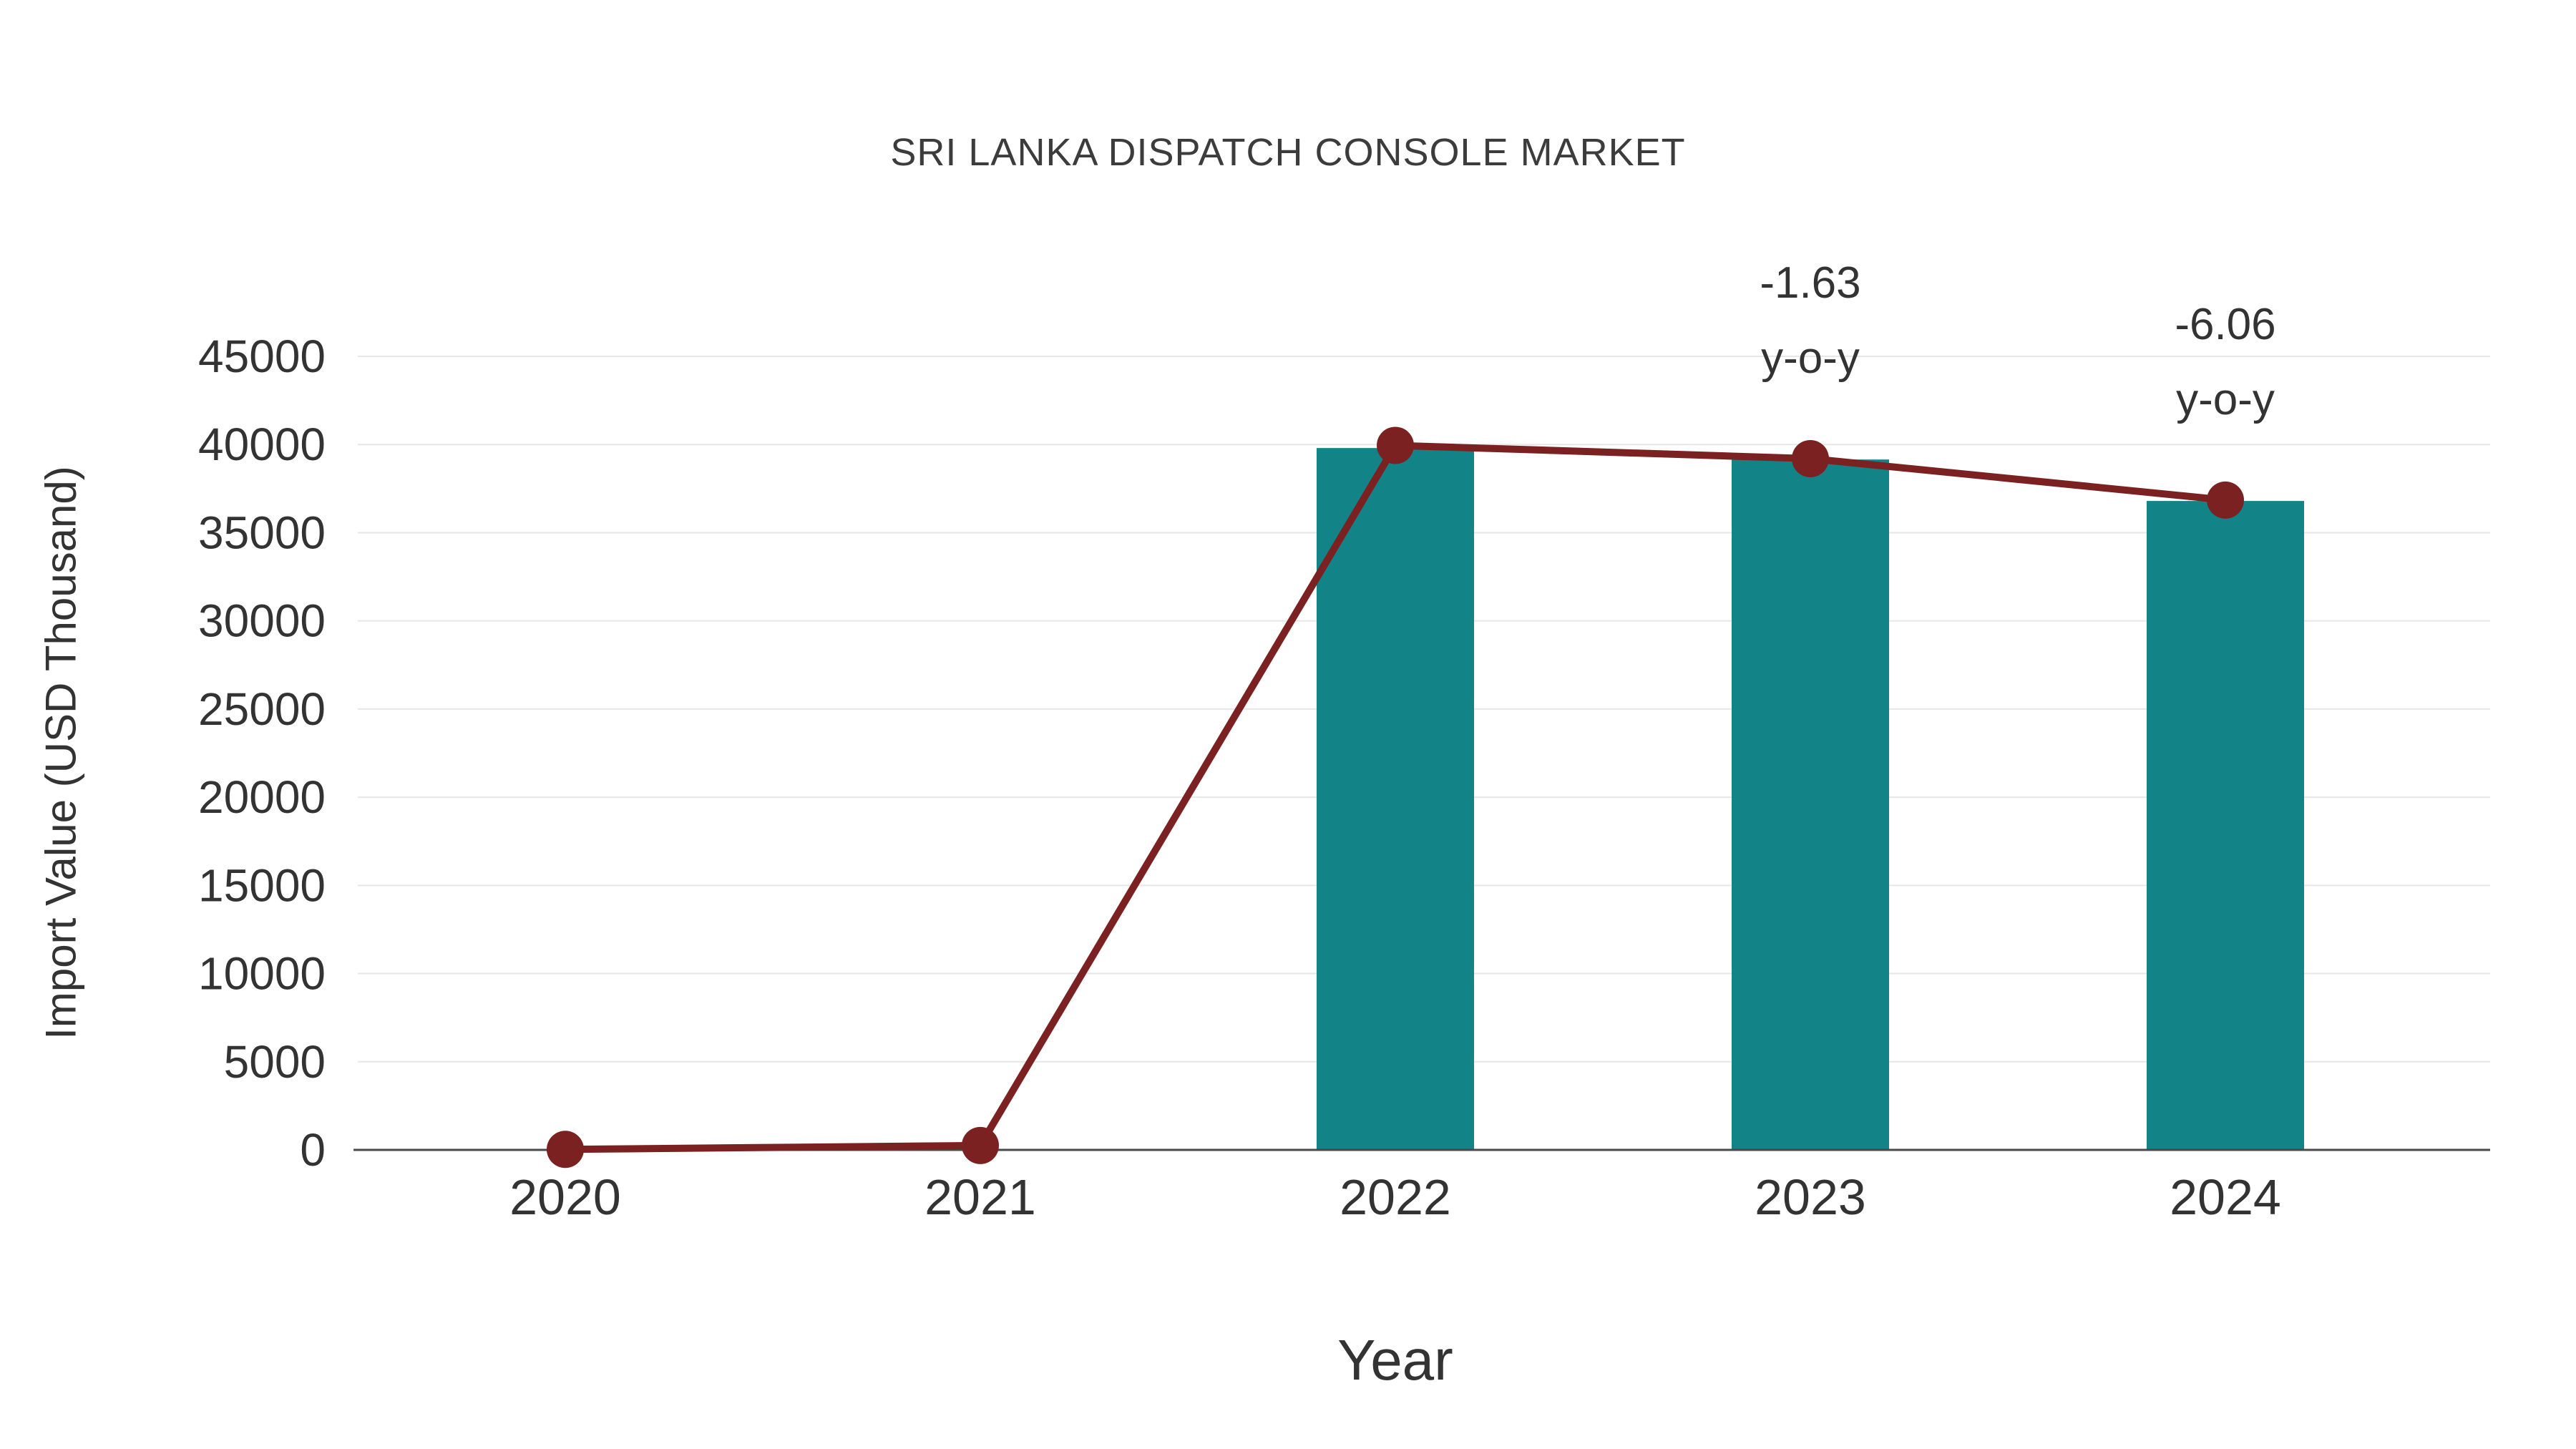 The height and width of the screenshot is (1449, 2576). Describe the element at coordinates (1395, 1197) in the screenshot. I see `x-tick-label-2022: 2022` at that location.